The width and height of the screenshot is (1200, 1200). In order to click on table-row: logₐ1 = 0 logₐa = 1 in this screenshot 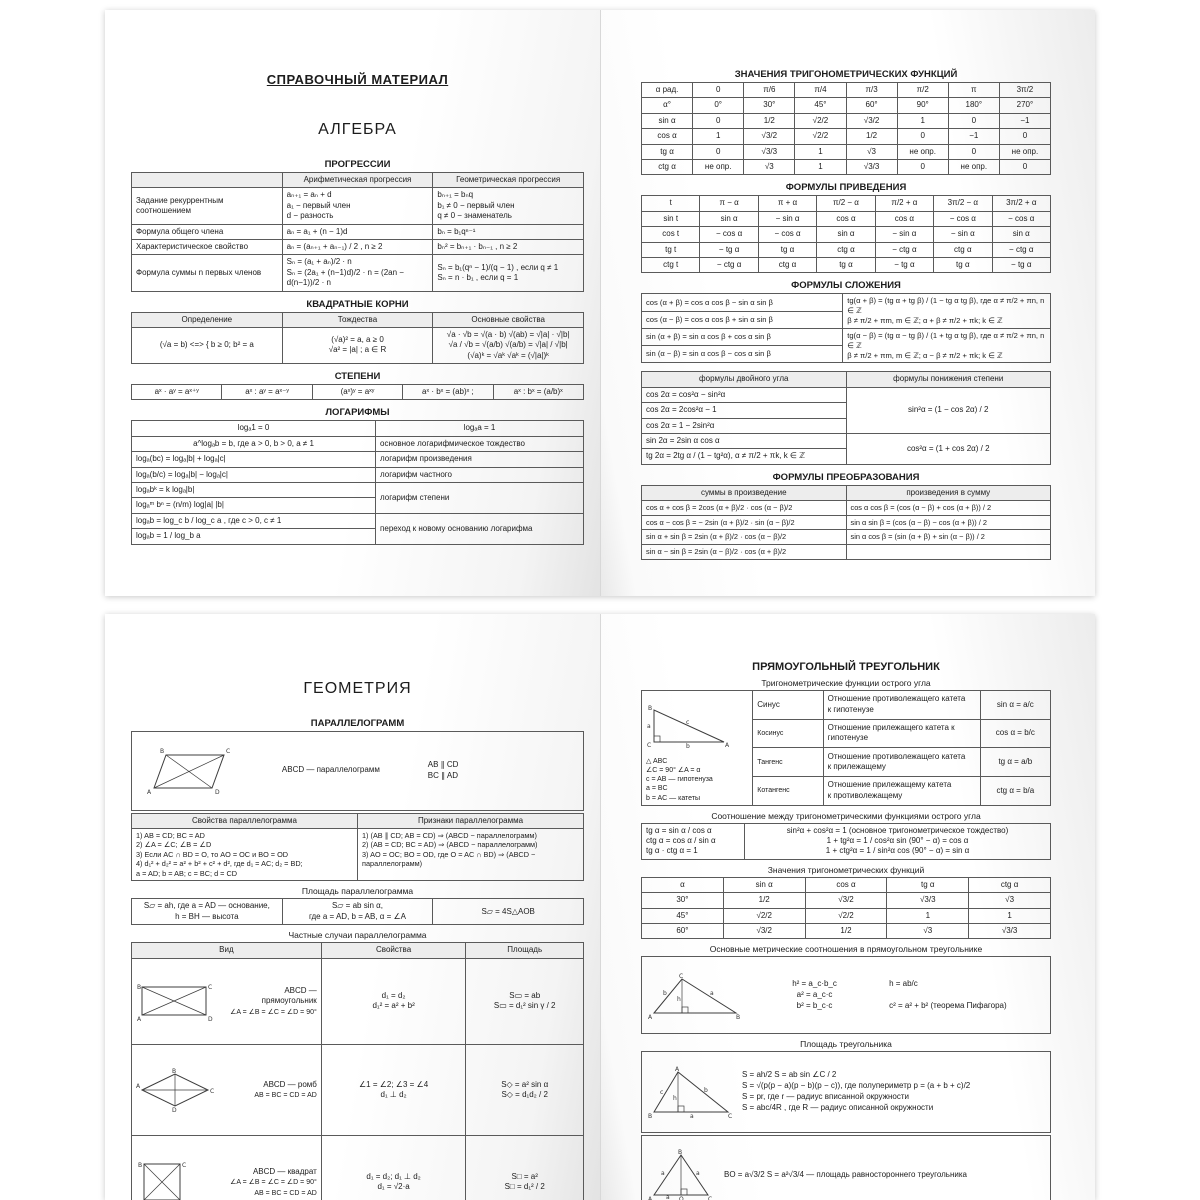, I will do `click(357, 428)`.